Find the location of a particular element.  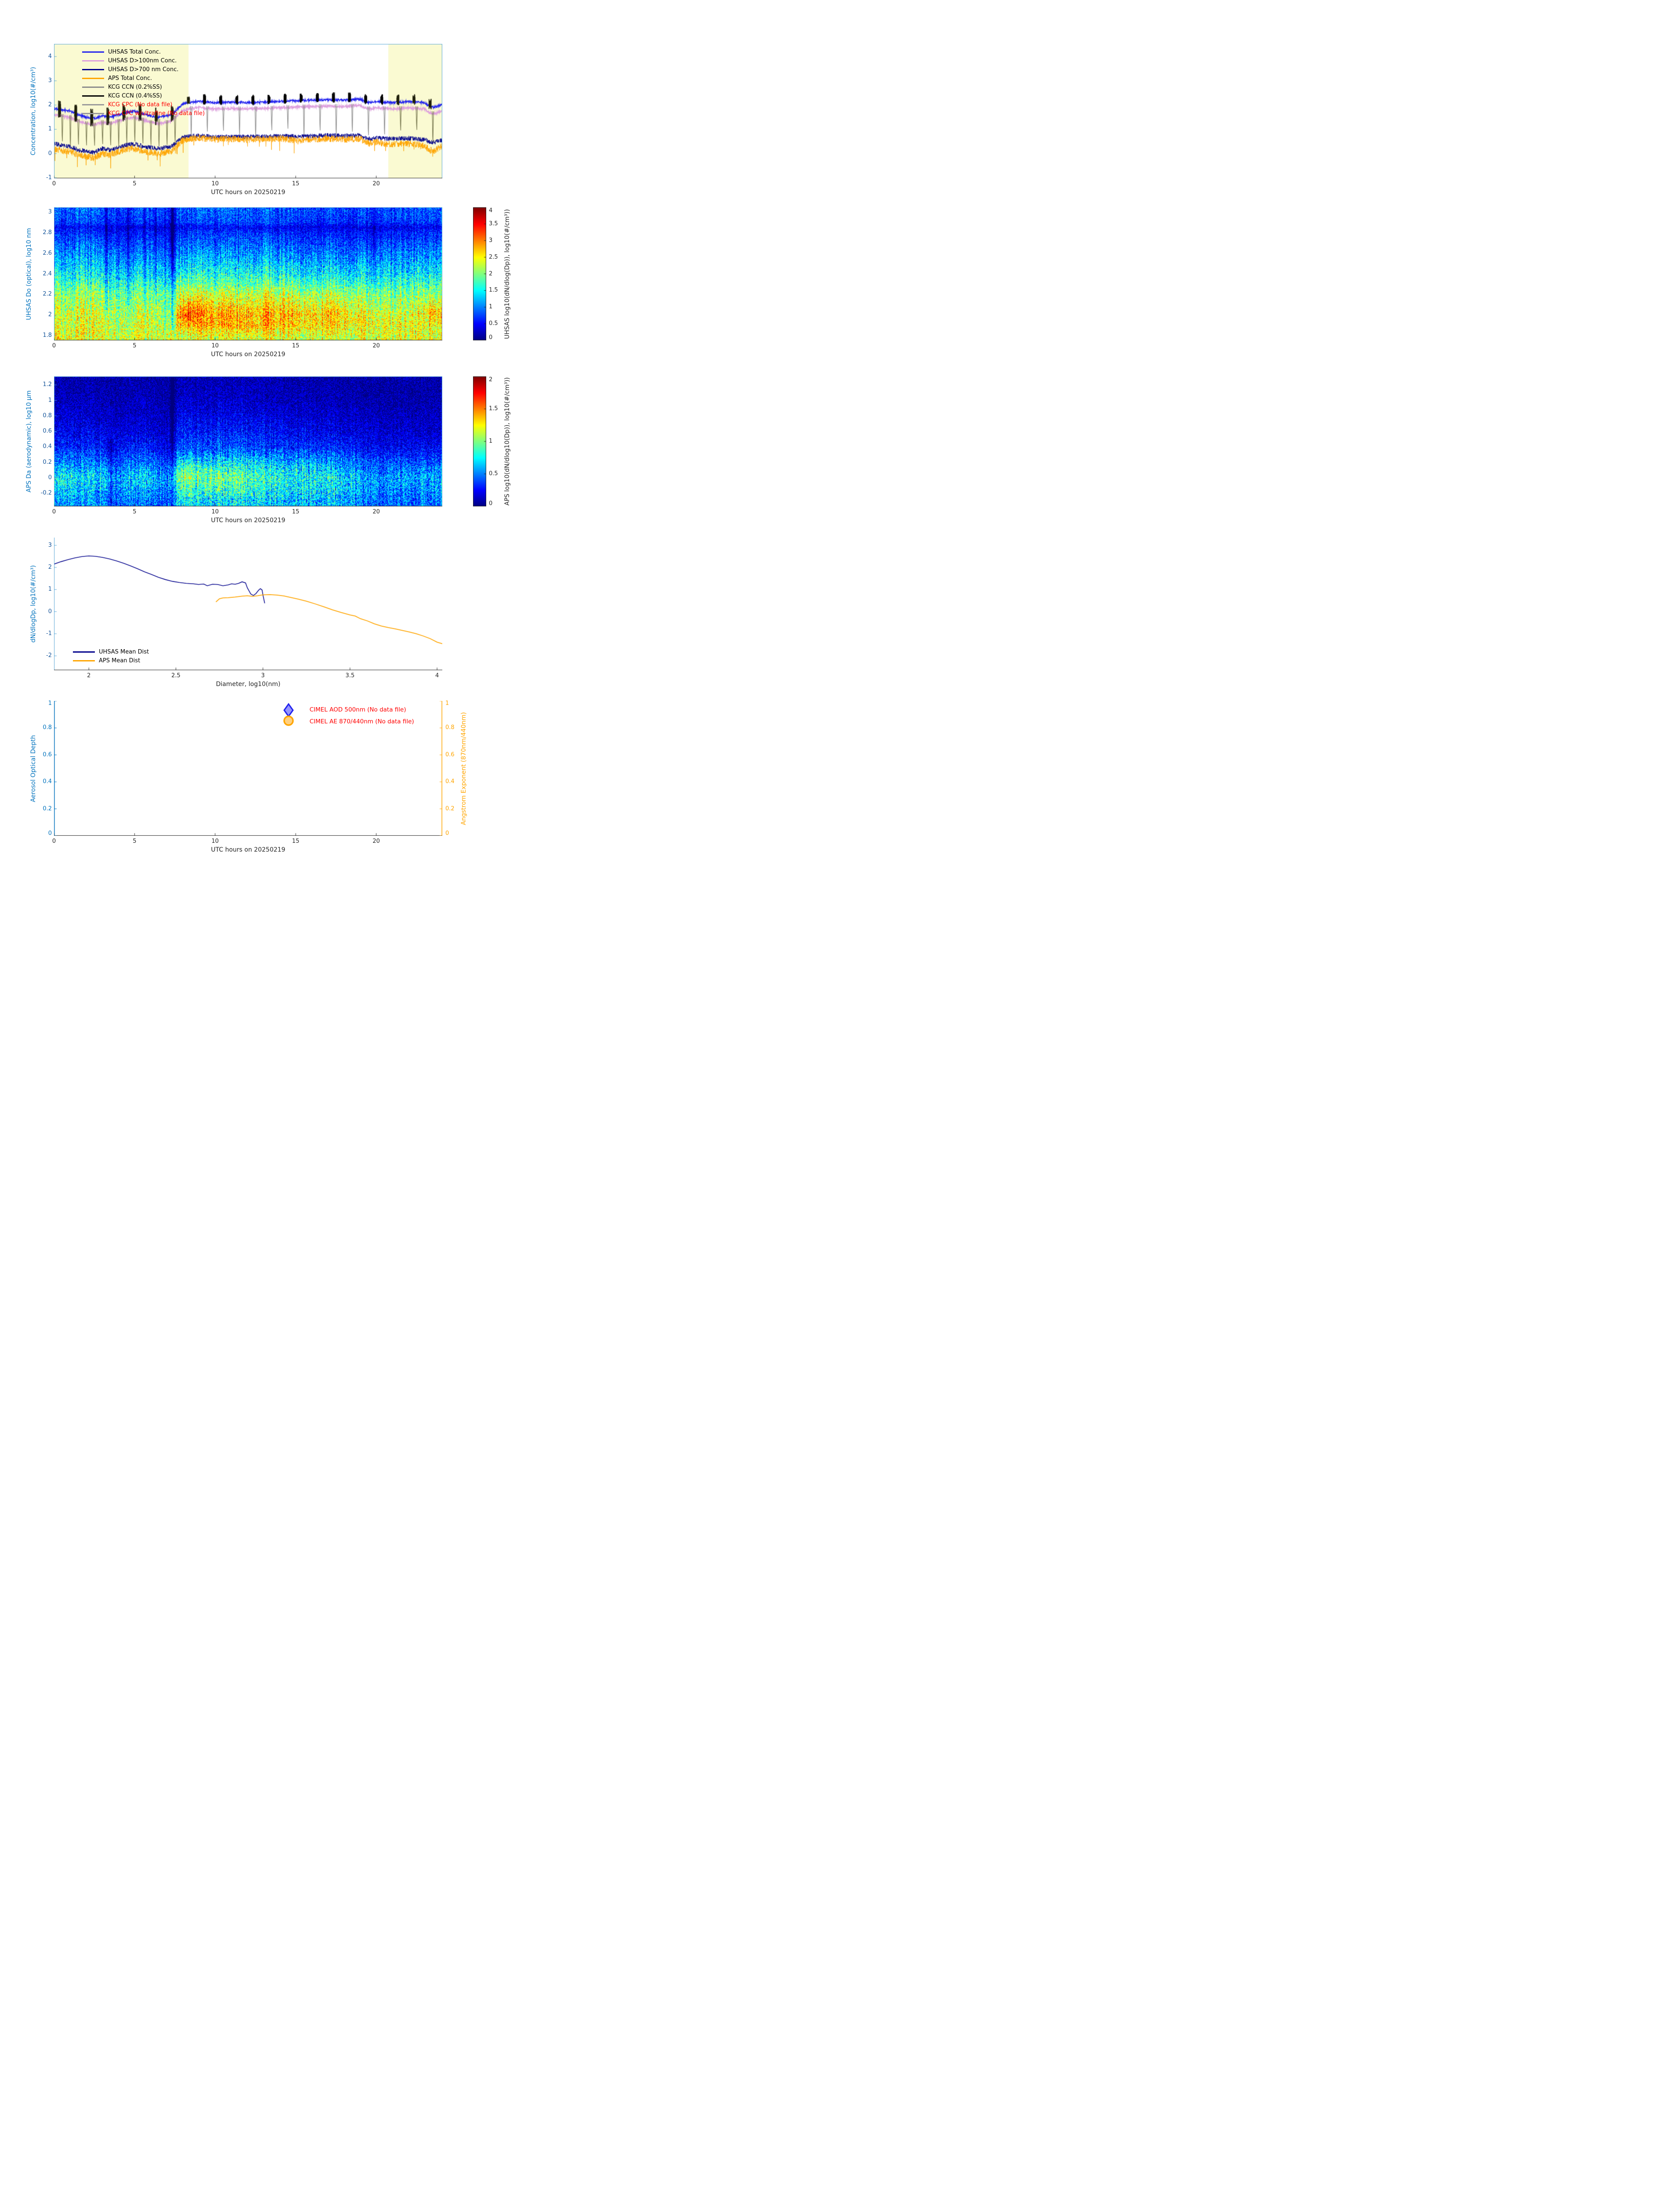

aod-tick-label: 0.4 is located at coordinates (47, 781).